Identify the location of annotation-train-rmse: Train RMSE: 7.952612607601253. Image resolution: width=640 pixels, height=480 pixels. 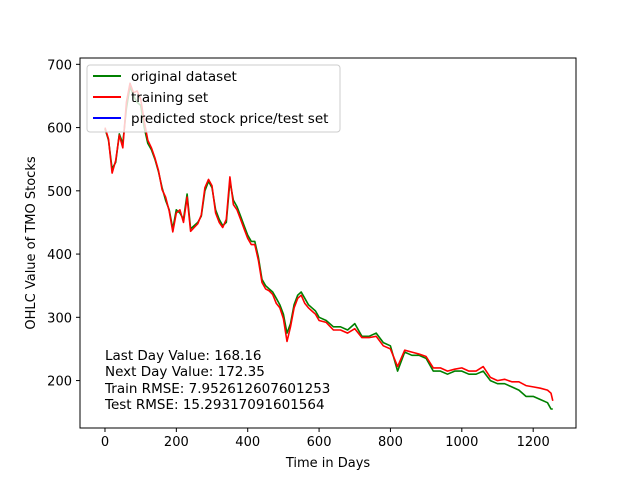
(217, 389).